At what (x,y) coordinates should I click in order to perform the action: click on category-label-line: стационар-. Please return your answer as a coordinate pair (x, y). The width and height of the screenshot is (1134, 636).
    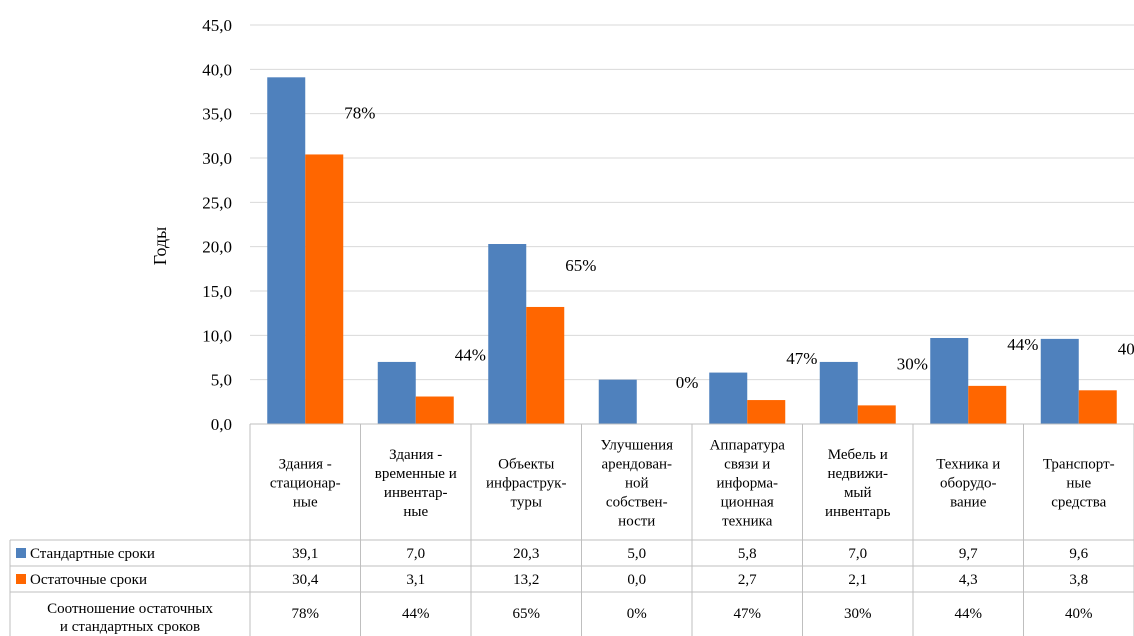
    Looking at the image, I should click on (305, 484).